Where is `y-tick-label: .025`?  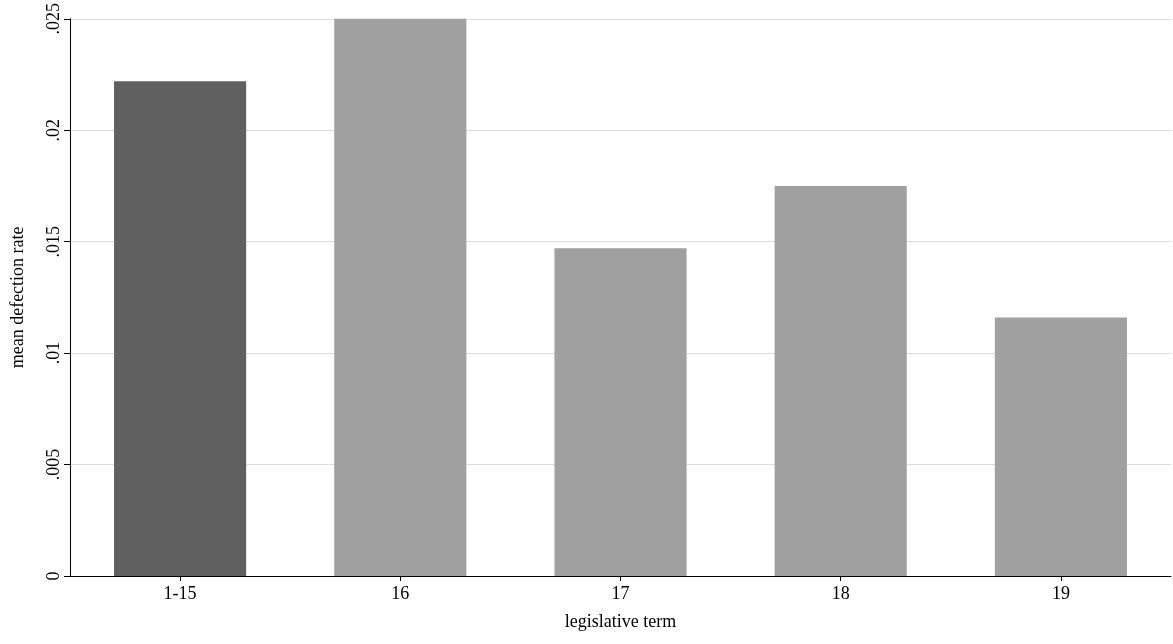
y-tick-label: .025 is located at coordinates (53, 19).